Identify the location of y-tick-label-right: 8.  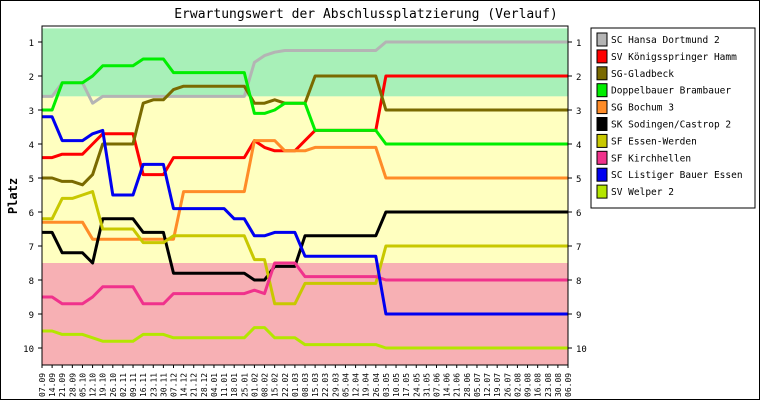
(578, 282).